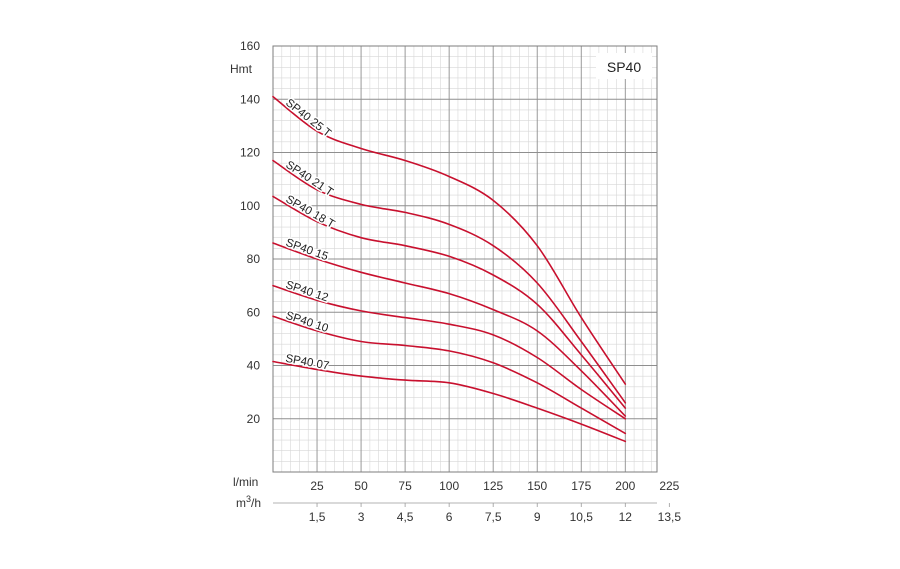  Describe the element at coordinates (449, 486) in the screenshot. I see `x-tick-label: 100` at that location.